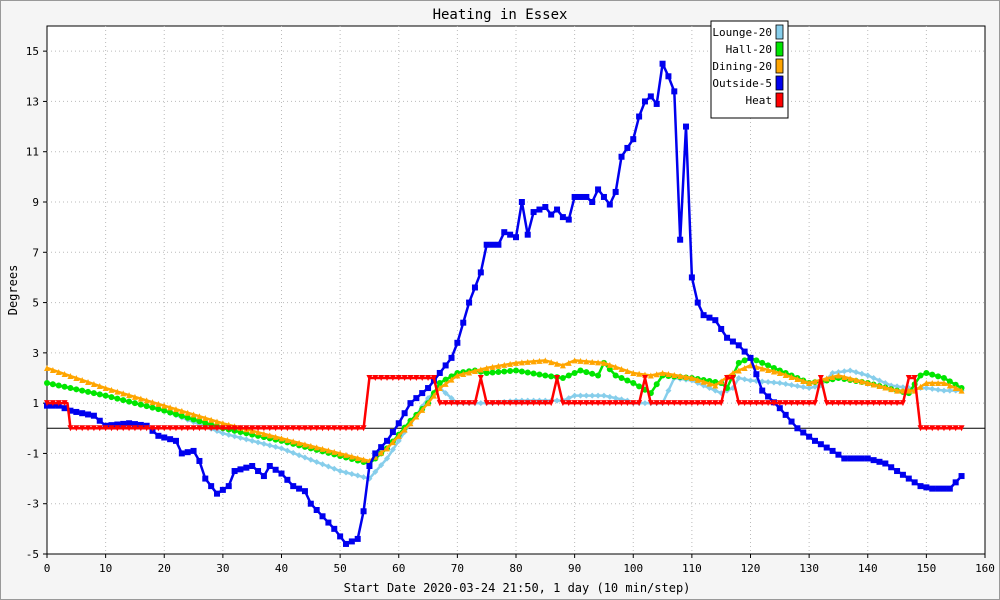 Image resolution: width=1000 pixels, height=600 pixels. What do you see at coordinates (779, 100) in the screenshot?
I see `legend-swatch` at bounding box center [779, 100].